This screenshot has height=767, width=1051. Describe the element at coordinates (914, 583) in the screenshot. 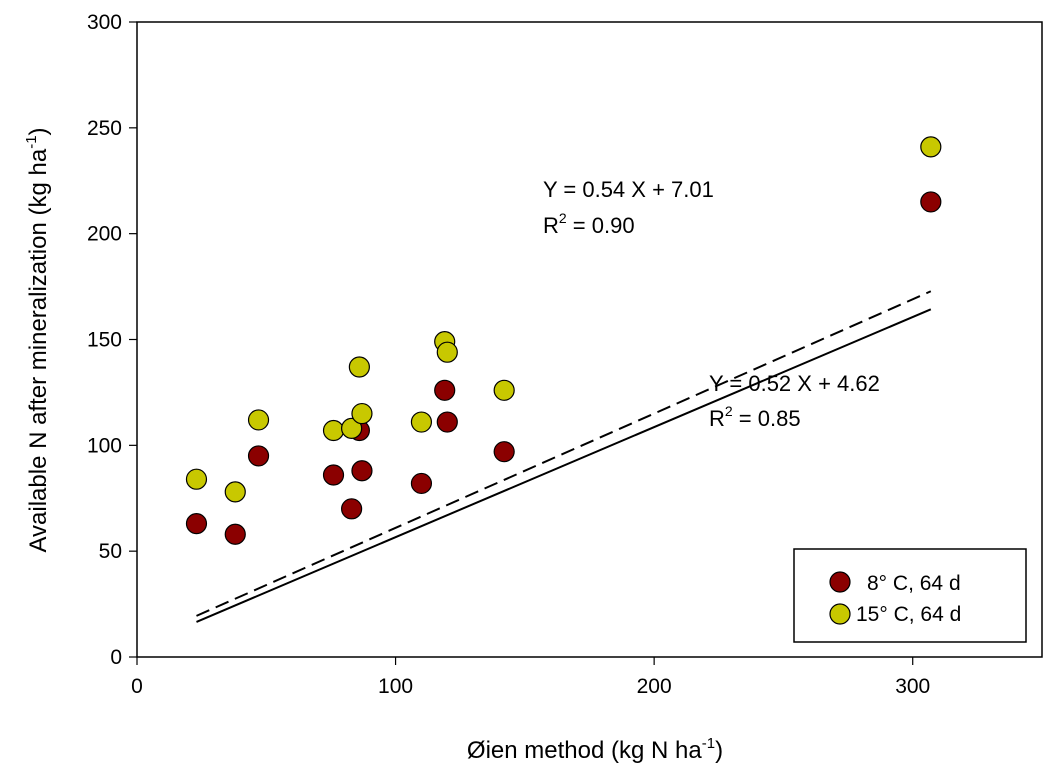

I see `legend-label-8c: 8° C, 64 d` at that location.